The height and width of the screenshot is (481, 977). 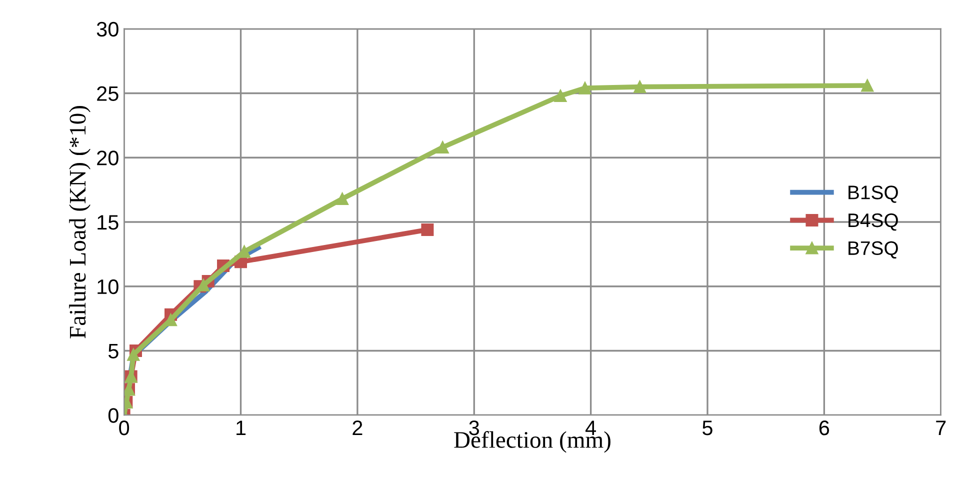 What do you see at coordinates (941, 428) in the screenshot?
I see `x-tick-label: 7` at bounding box center [941, 428].